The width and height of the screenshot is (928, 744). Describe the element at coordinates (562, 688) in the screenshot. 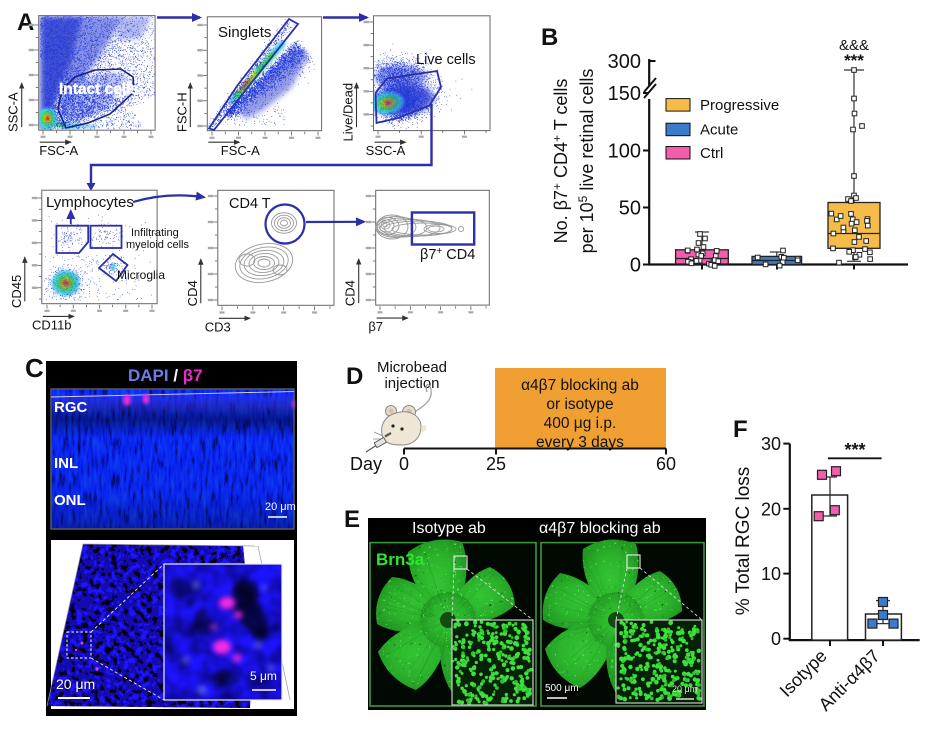

I see `svg-text: 500 μm` at that location.